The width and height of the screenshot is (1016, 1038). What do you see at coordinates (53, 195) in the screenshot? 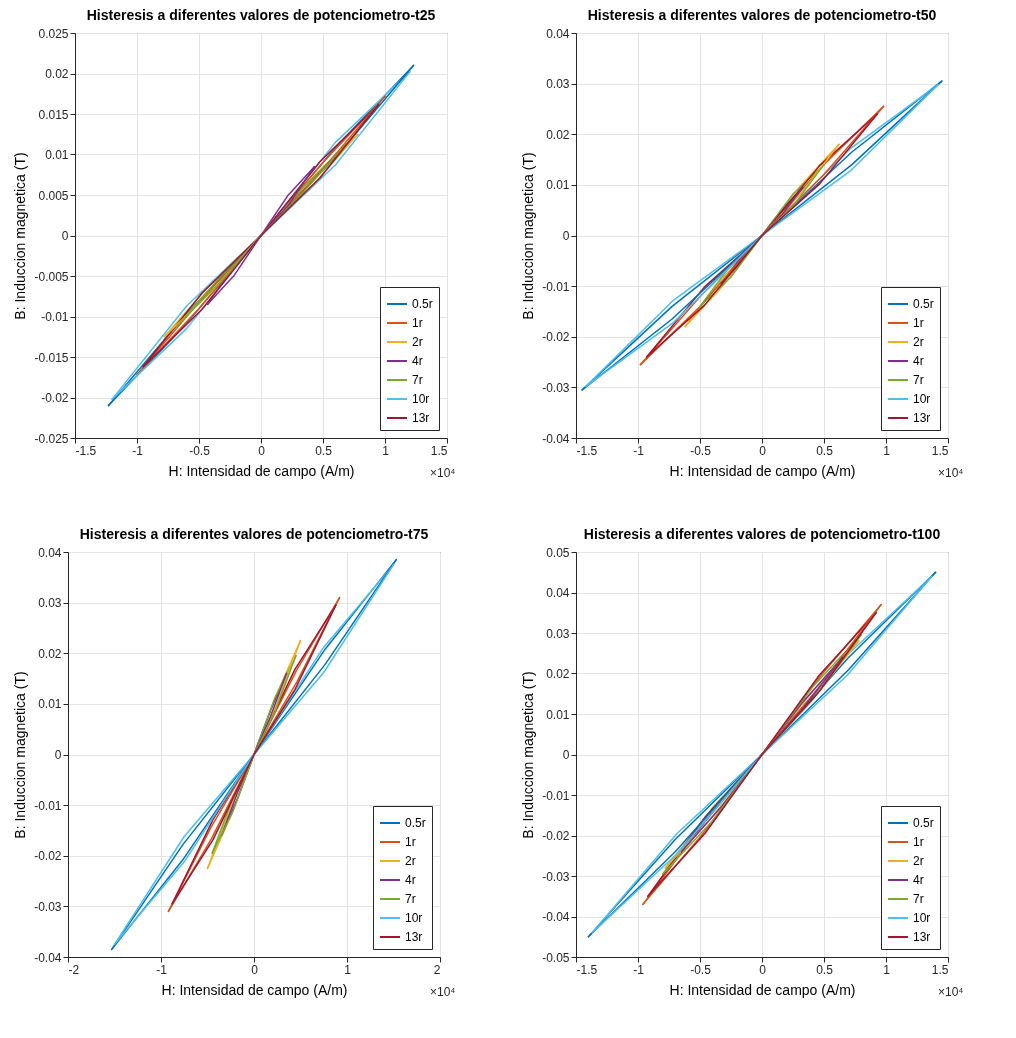
I see `y-tick-label: 0.005` at bounding box center [53, 195].